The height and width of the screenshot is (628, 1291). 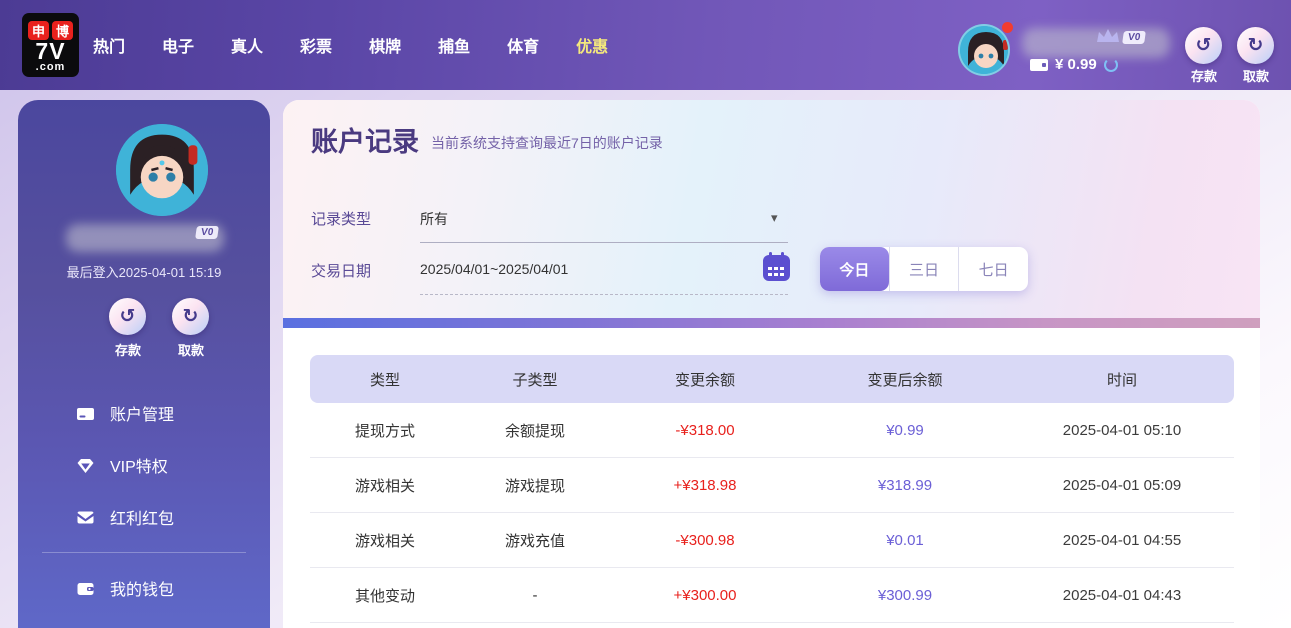 What do you see at coordinates (1121, 36) in the screenshot?
I see `vip-badge-top: V0` at bounding box center [1121, 36].